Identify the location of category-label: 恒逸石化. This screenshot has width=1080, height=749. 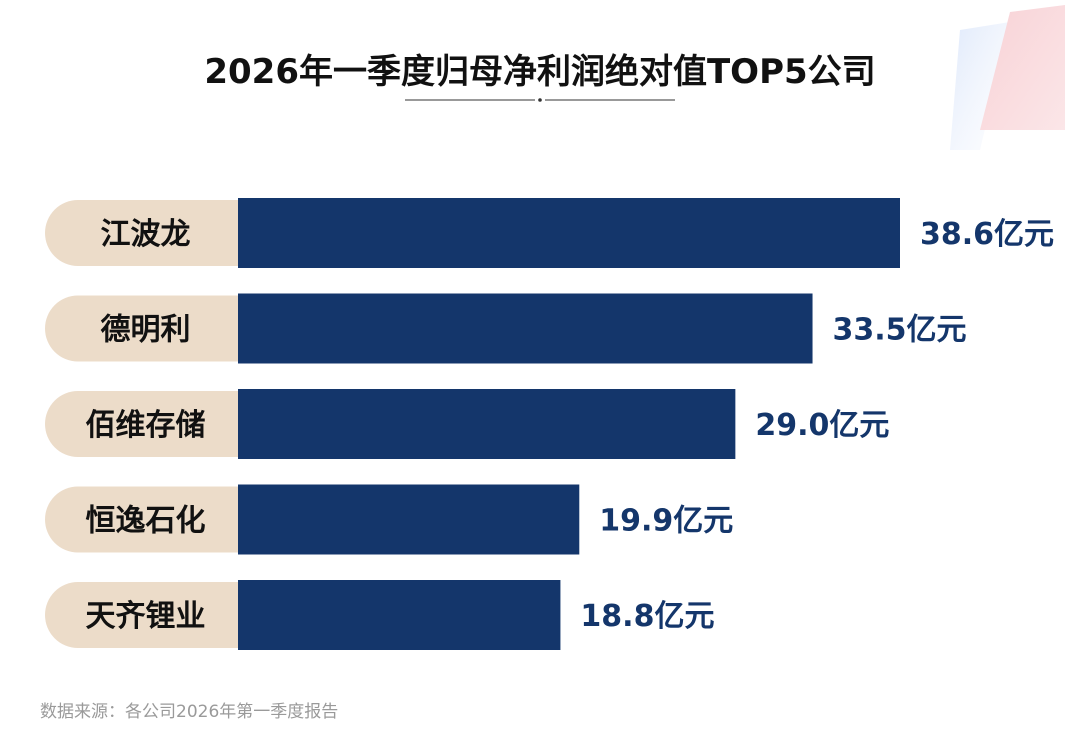
(146, 521).